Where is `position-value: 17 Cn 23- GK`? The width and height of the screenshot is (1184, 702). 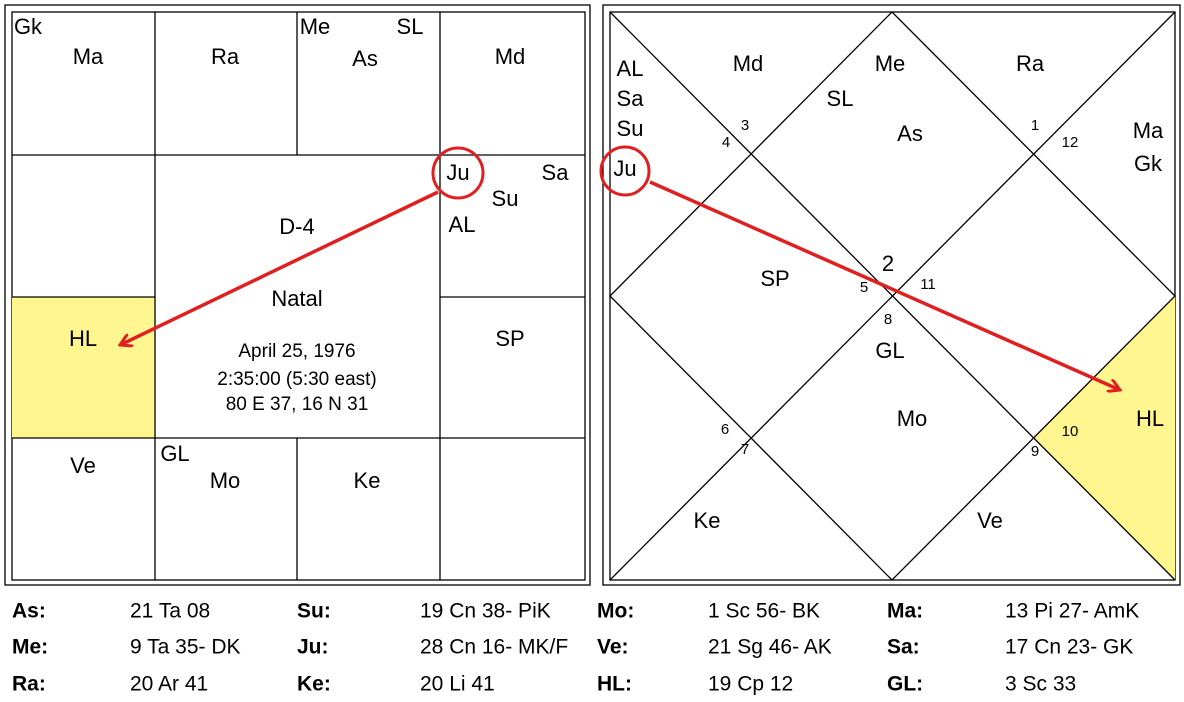
position-value: 17 Cn 23- GK is located at coordinates (1069, 647).